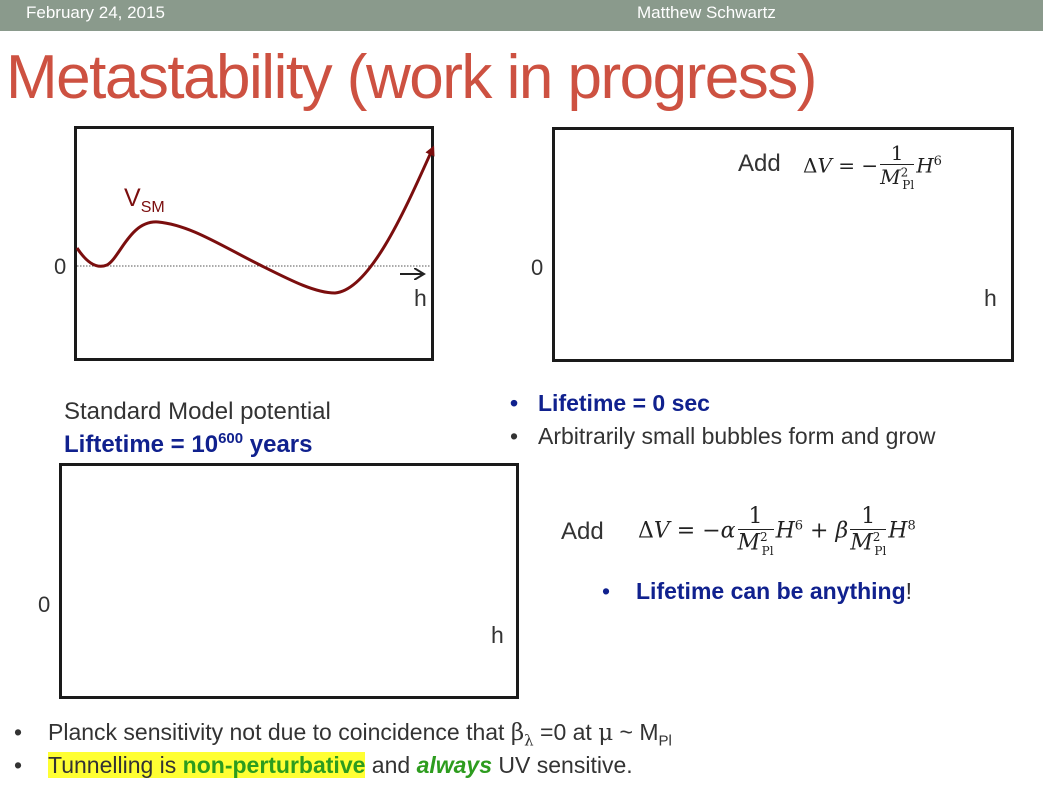  I want to click on b2-always: always, so click(454, 765).